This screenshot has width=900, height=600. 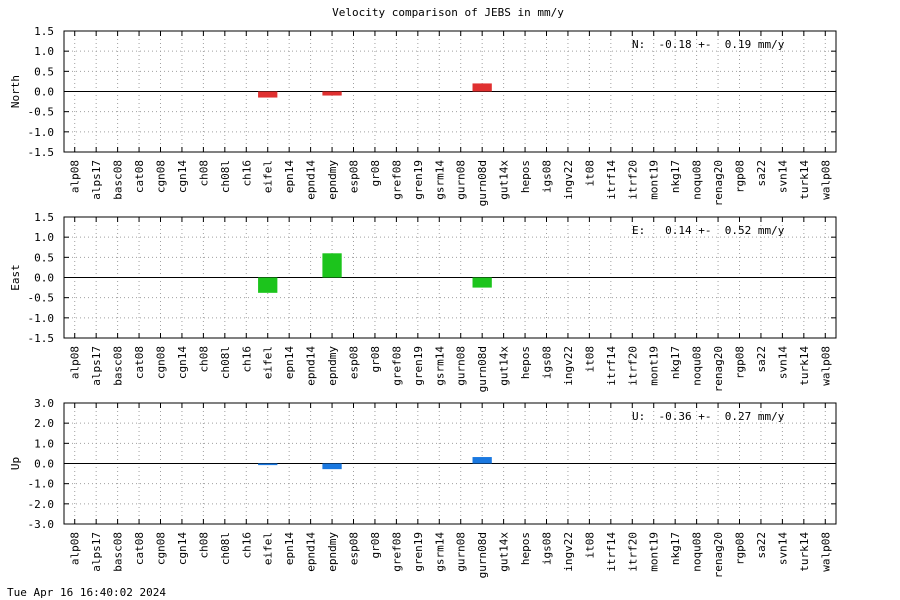 What do you see at coordinates (225, 548) in the screenshot?
I see `x-tick-label: ch08l` at bounding box center [225, 548].